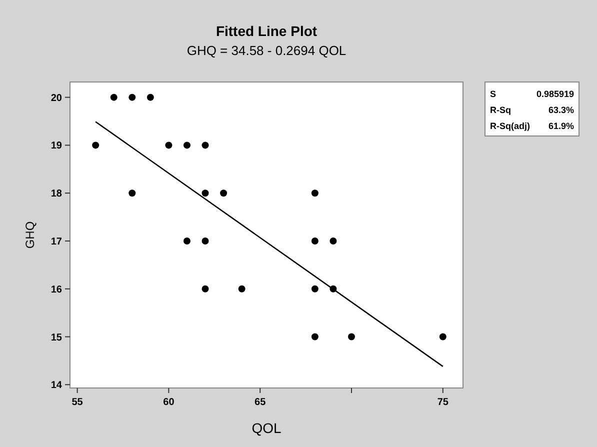  Describe the element at coordinates (260, 402) in the screenshot. I see `x-tick-label: 65` at that location.